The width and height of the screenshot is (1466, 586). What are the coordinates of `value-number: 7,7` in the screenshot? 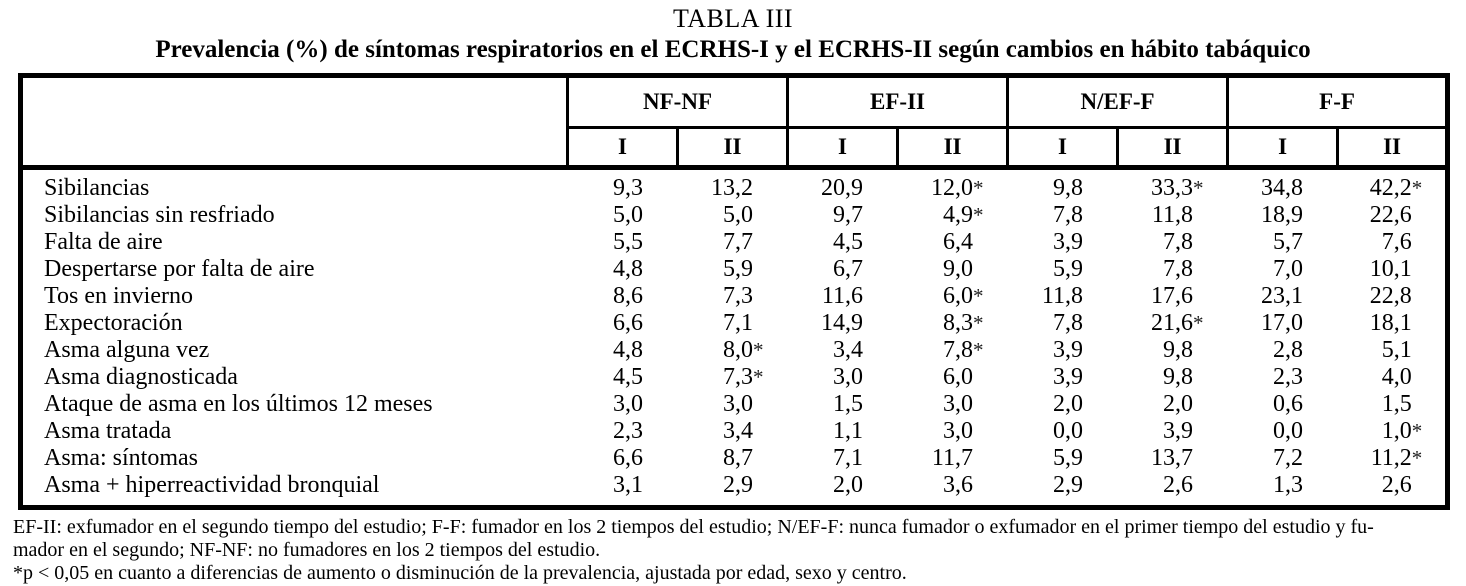 It's located at (738, 242).